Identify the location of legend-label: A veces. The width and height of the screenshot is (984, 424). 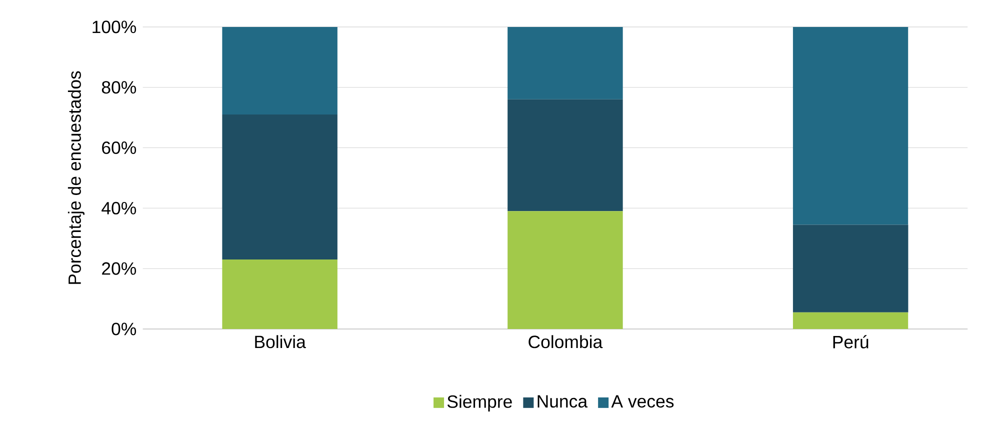
(642, 401).